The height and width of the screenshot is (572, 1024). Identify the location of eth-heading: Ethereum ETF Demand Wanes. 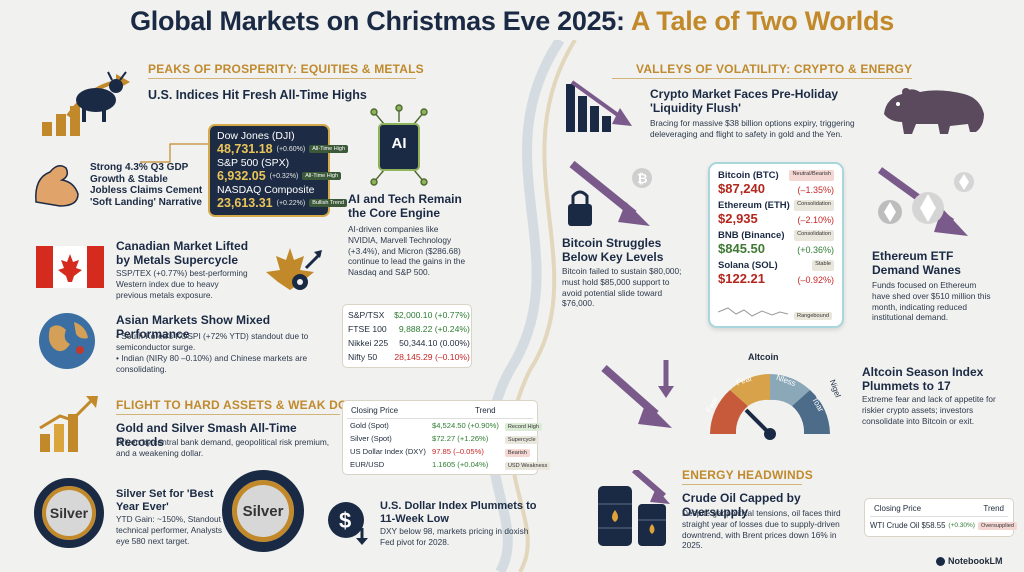
(916, 263).